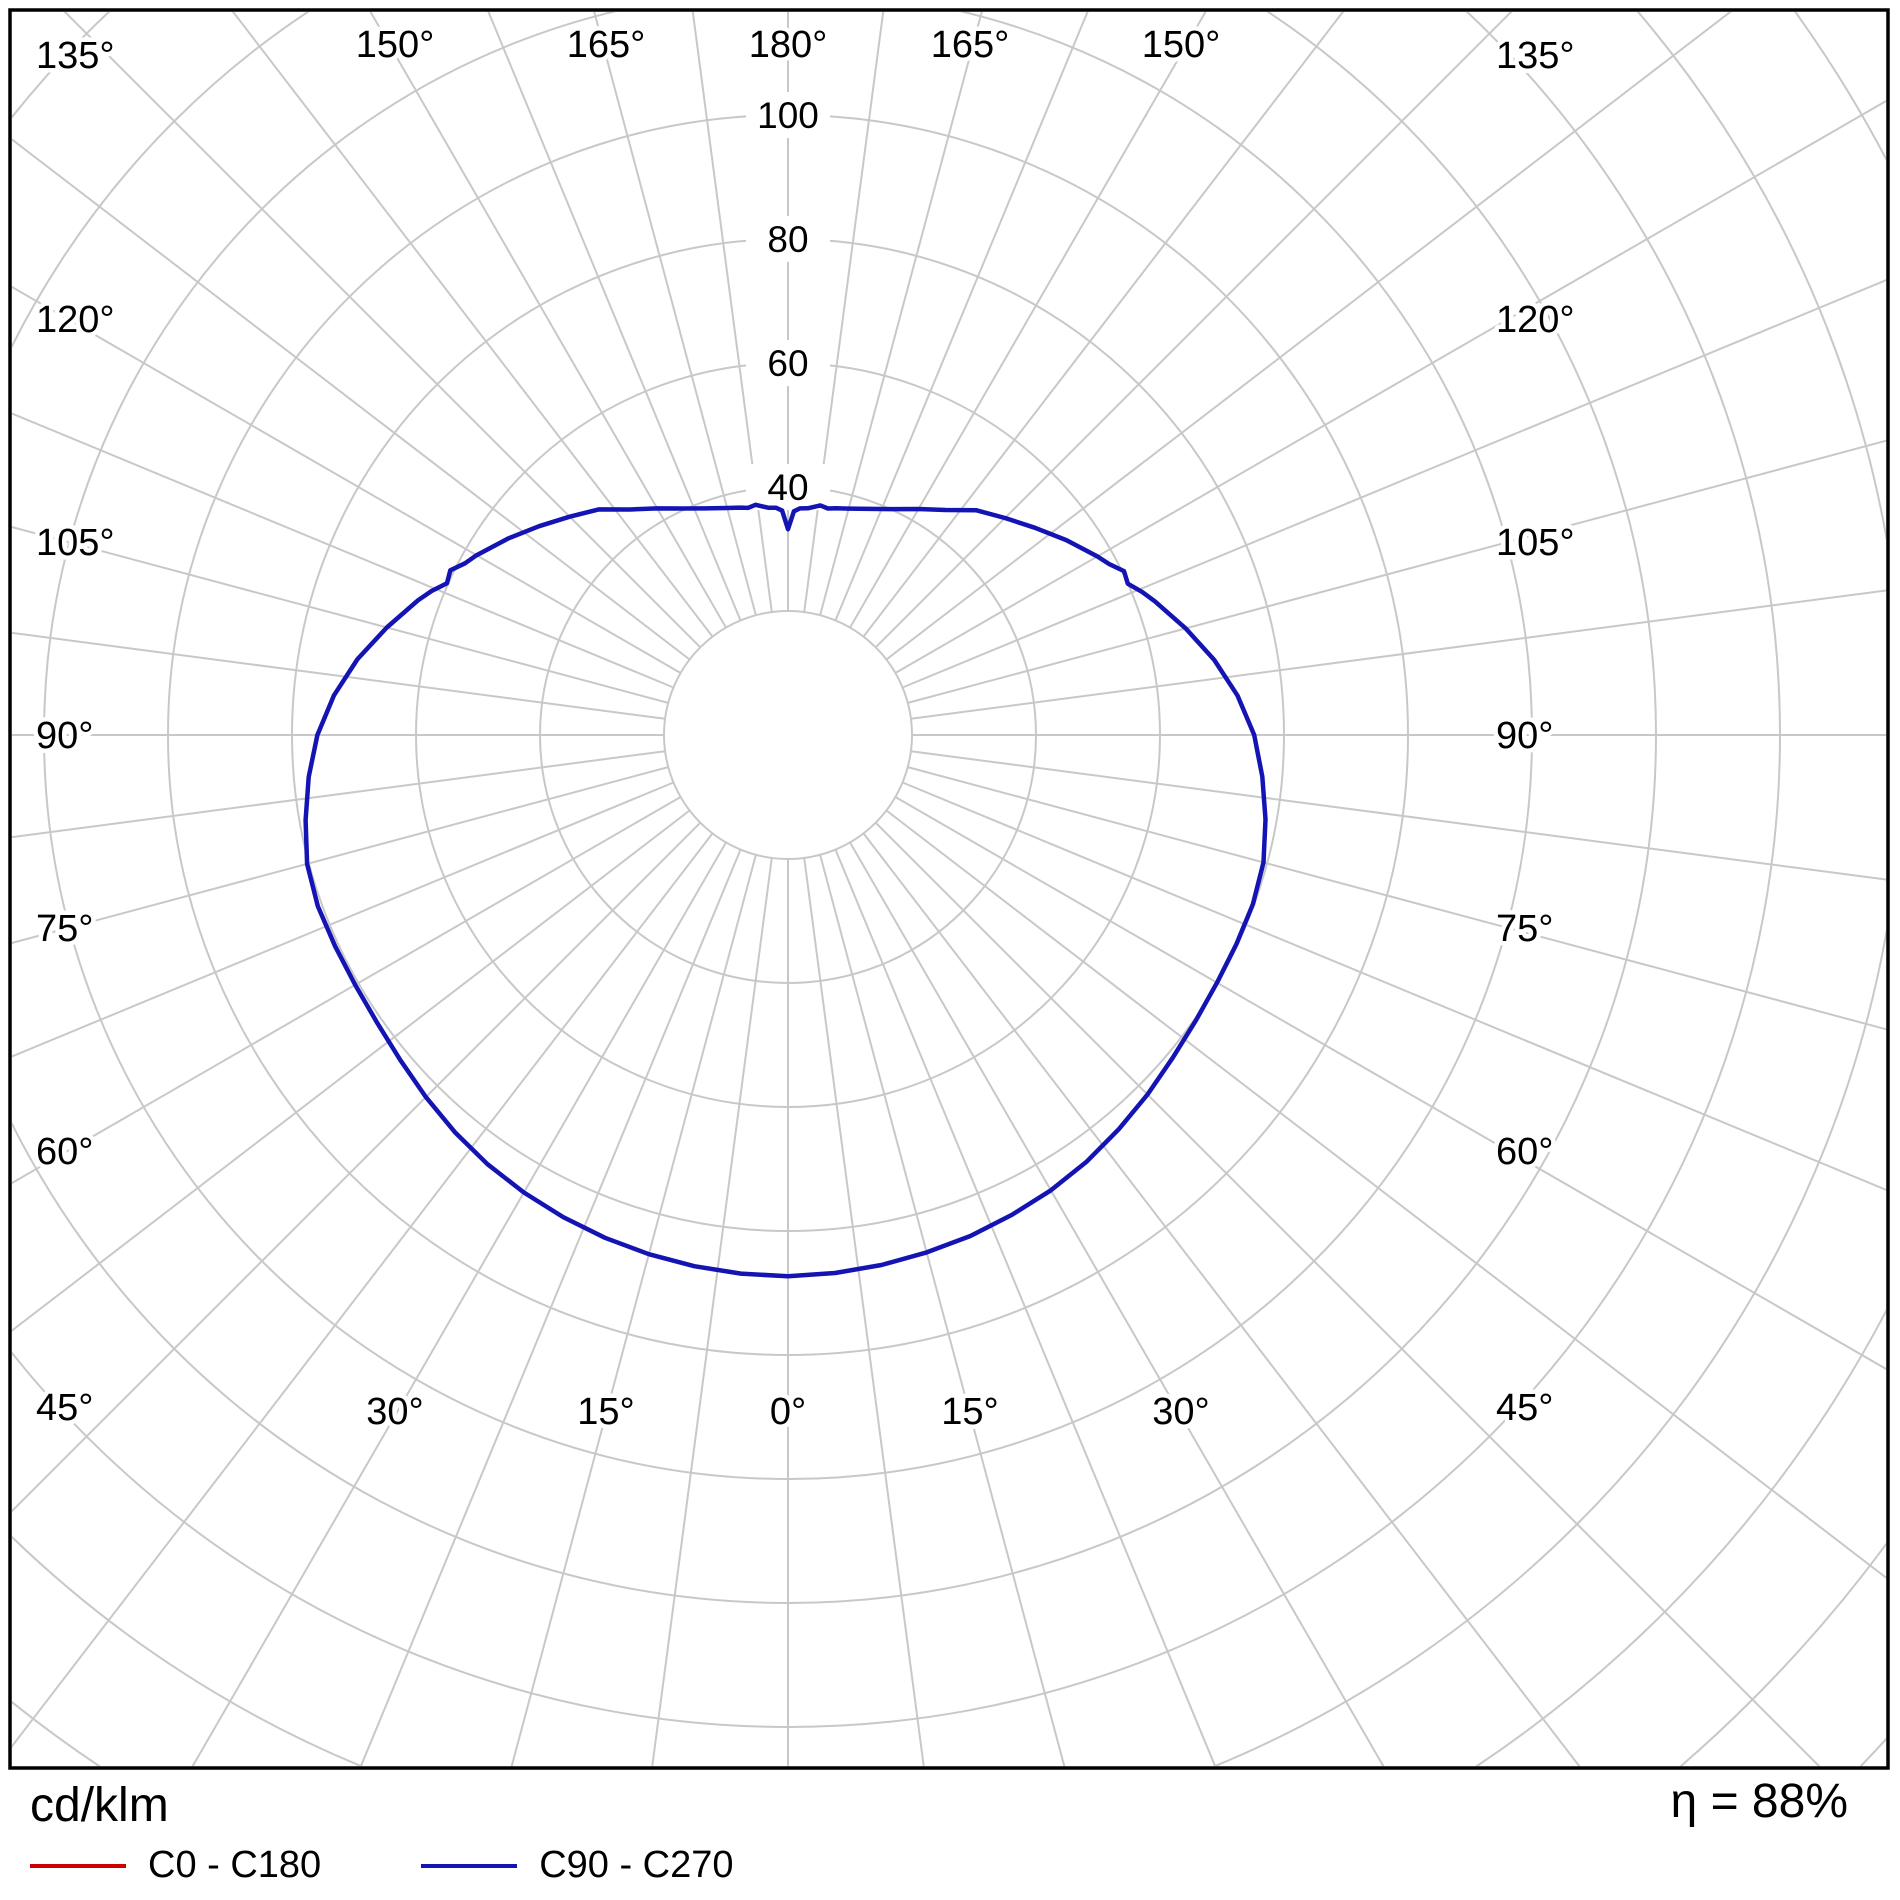 Image resolution: width=1900 pixels, height=1900 pixels. I want to click on legend-item-c90-c270: C90 - C270, so click(577, 1865).